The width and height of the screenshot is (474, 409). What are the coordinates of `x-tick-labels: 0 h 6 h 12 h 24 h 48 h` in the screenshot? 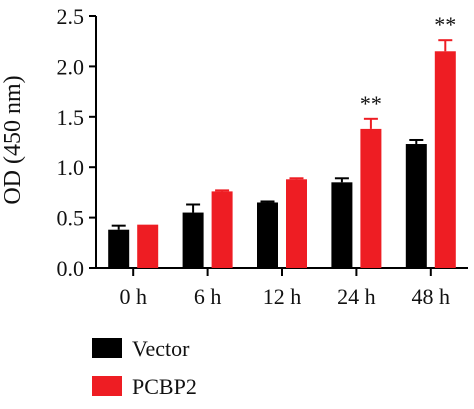 It's located at (284, 296).